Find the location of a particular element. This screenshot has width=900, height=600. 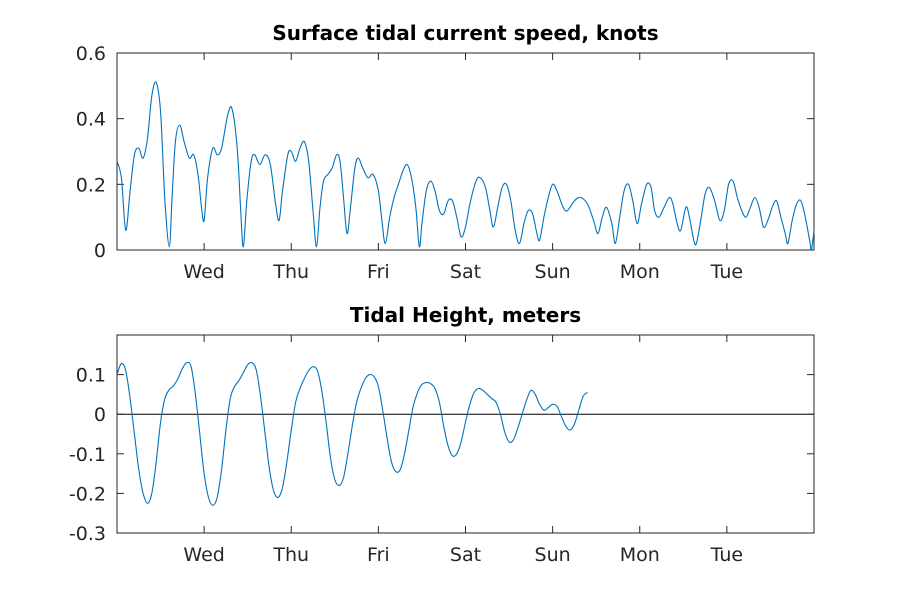

y-tick-label: 0.1 is located at coordinates (91, 376).